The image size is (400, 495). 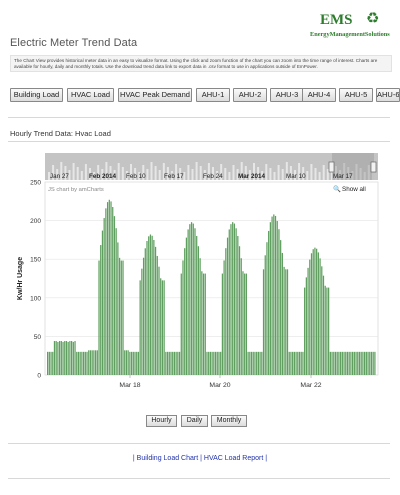 I want to click on hvac-peak-demand-button: HVAC Peak Demand, so click(x=155, y=95).